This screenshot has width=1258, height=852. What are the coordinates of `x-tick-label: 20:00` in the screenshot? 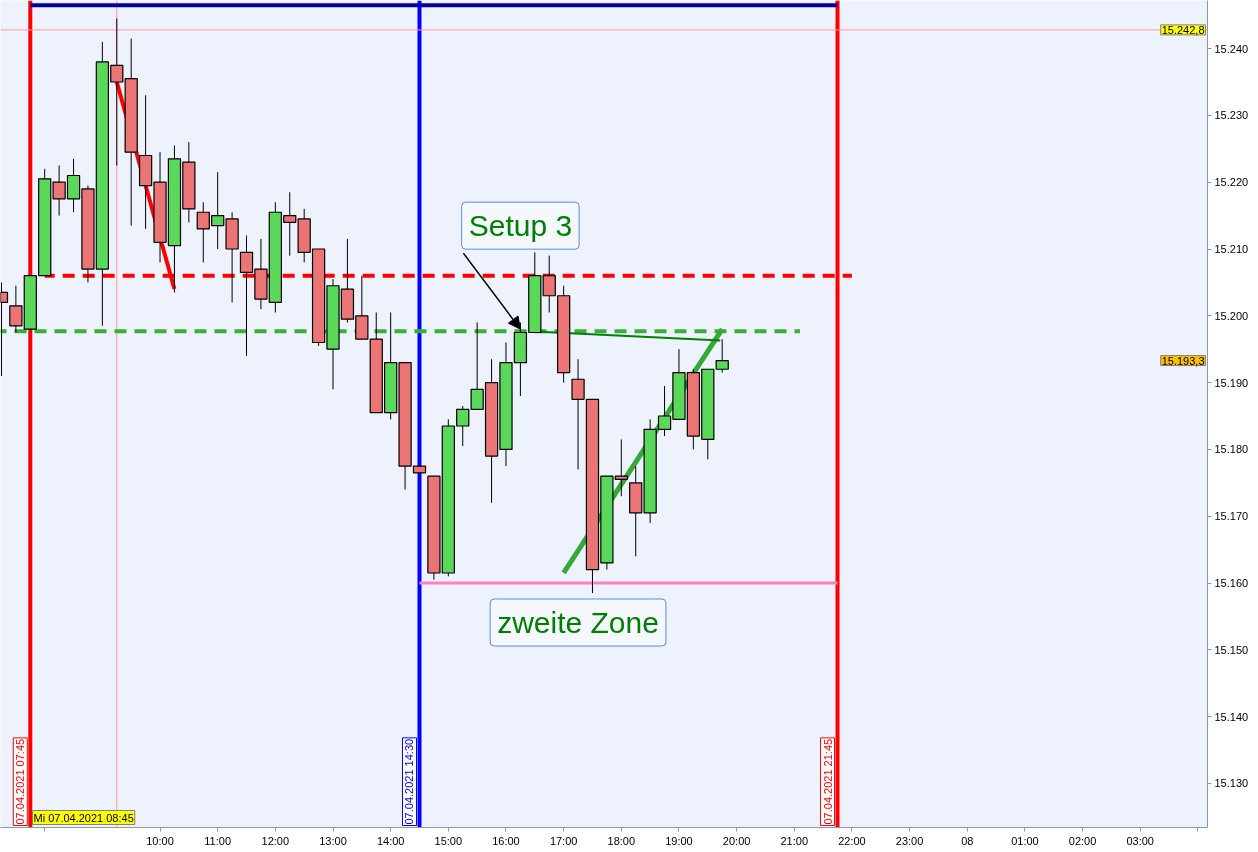 It's located at (736, 840).